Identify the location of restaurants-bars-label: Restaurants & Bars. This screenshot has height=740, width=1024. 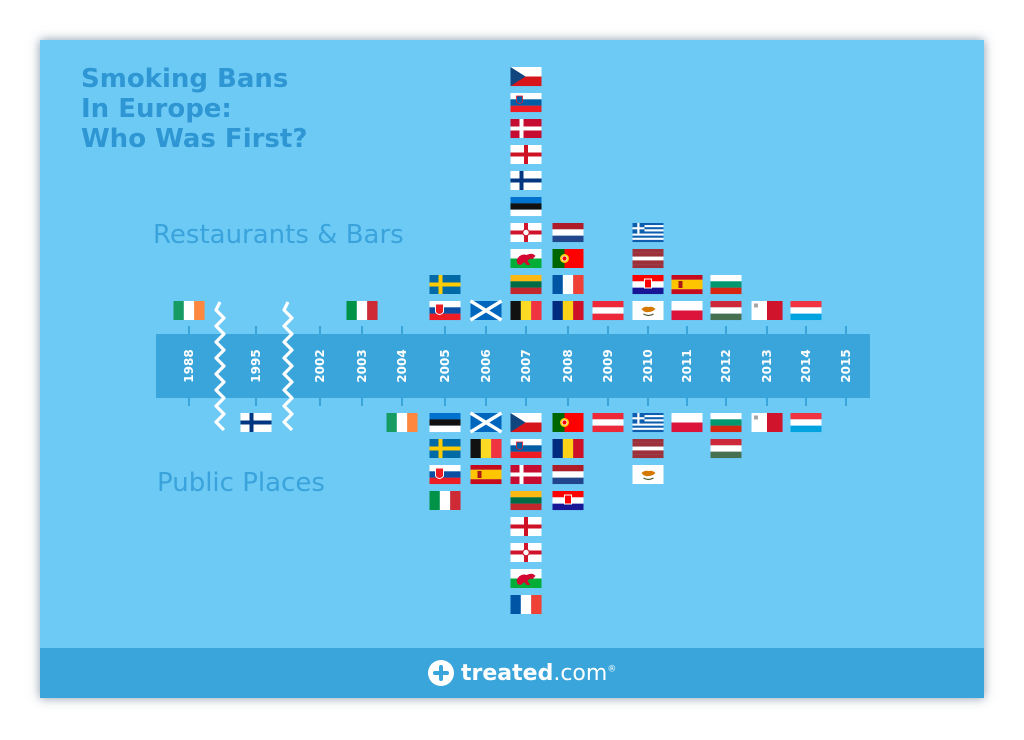
(278, 235).